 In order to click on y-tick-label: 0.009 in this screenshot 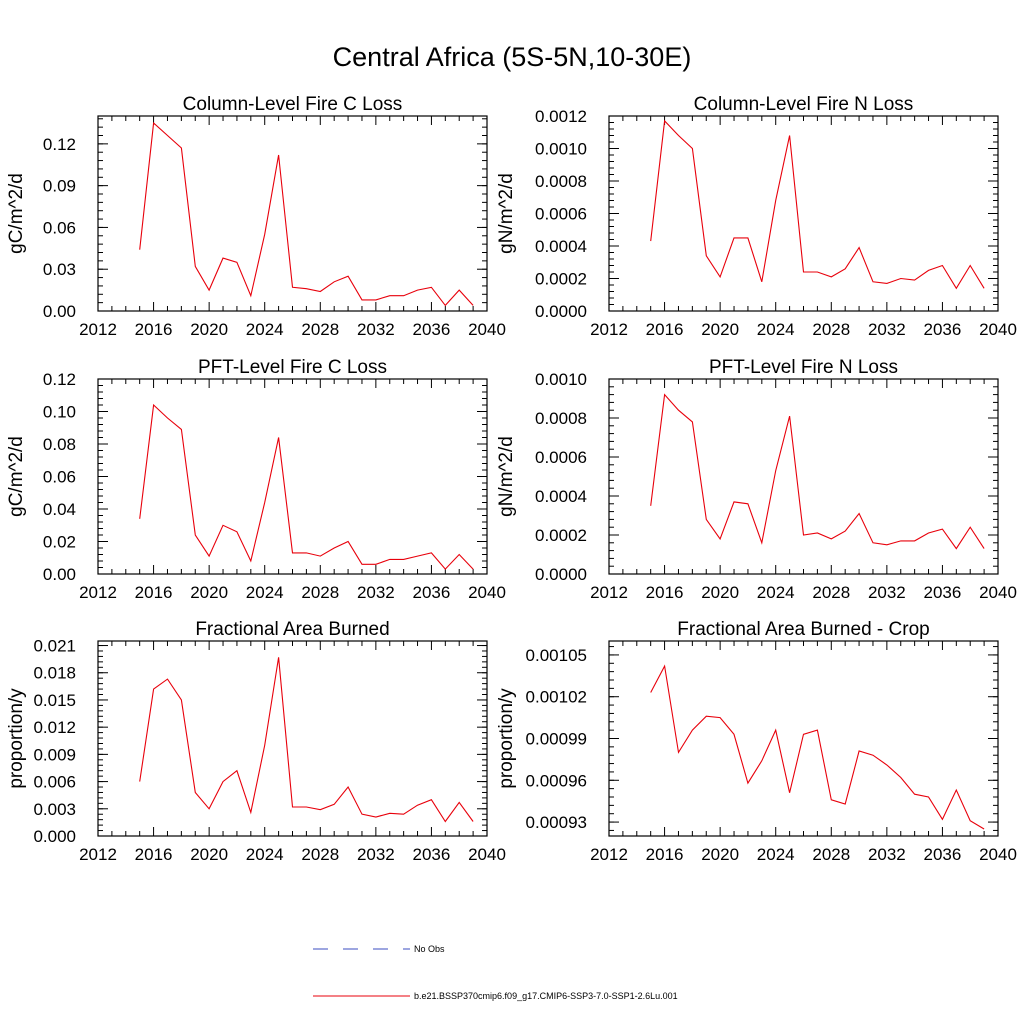, I will do `click(54, 754)`.